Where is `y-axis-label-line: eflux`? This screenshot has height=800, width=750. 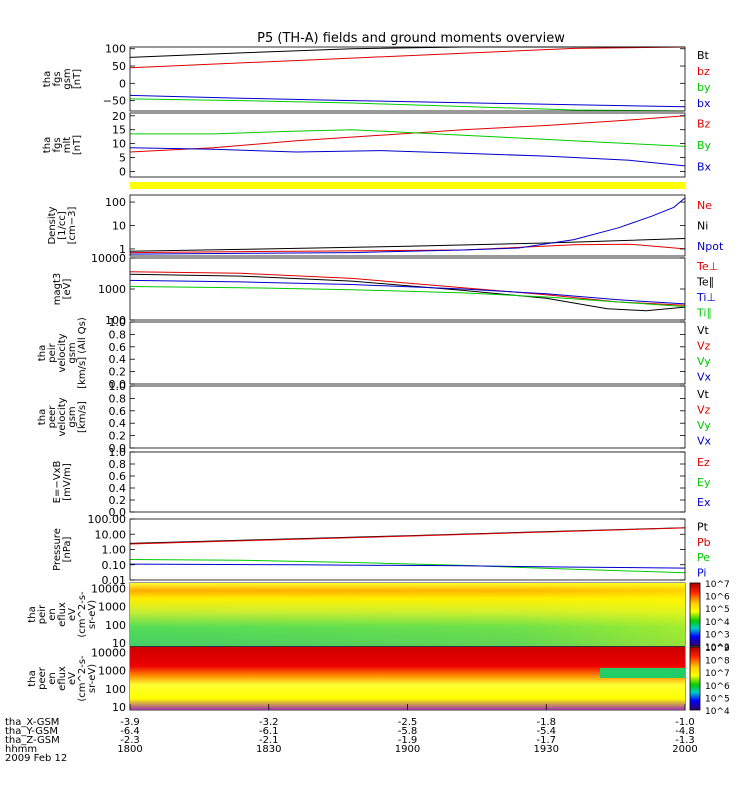 y-axis-label-line: eflux is located at coordinates (62, 614).